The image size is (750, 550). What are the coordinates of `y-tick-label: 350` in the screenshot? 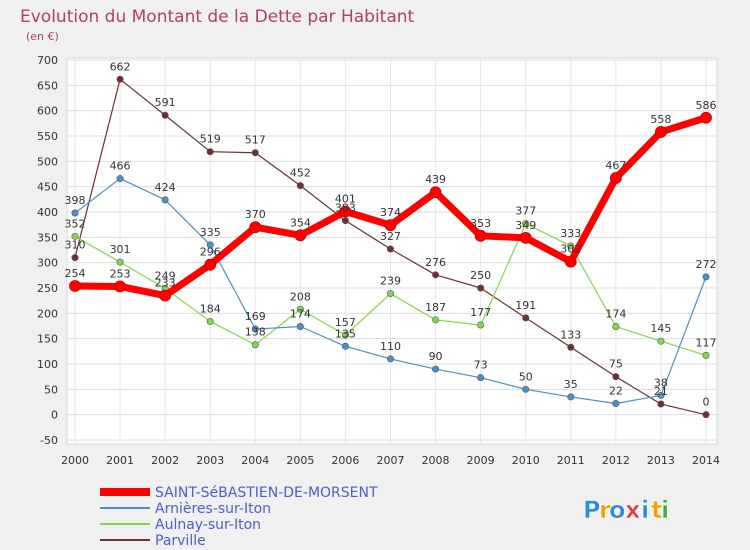 It's located at (47, 237).